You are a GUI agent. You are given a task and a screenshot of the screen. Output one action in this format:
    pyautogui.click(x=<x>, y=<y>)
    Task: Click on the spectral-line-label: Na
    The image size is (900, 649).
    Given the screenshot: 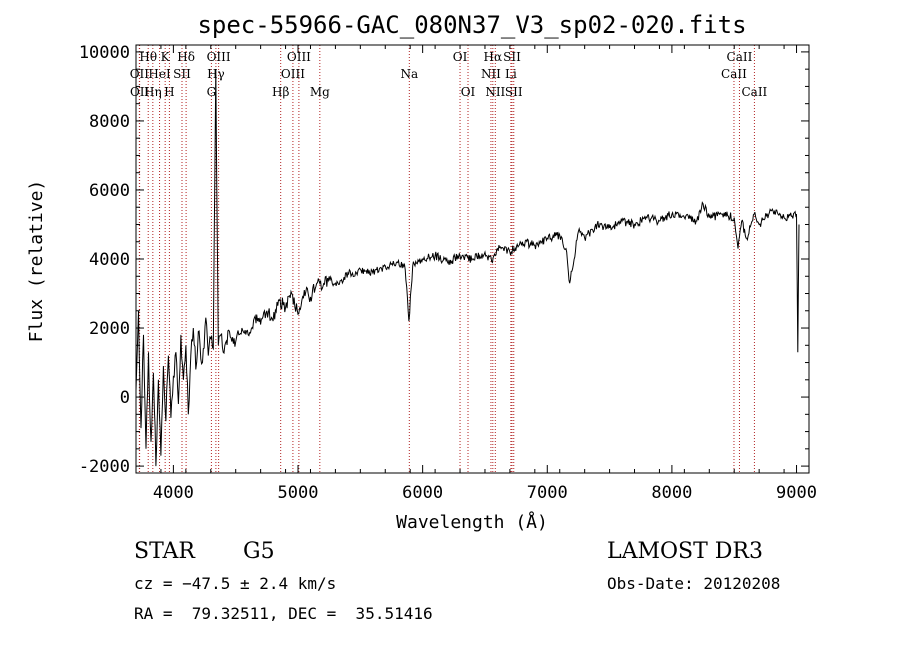 What is the action you would take?
    pyautogui.click(x=409, y=74)
    